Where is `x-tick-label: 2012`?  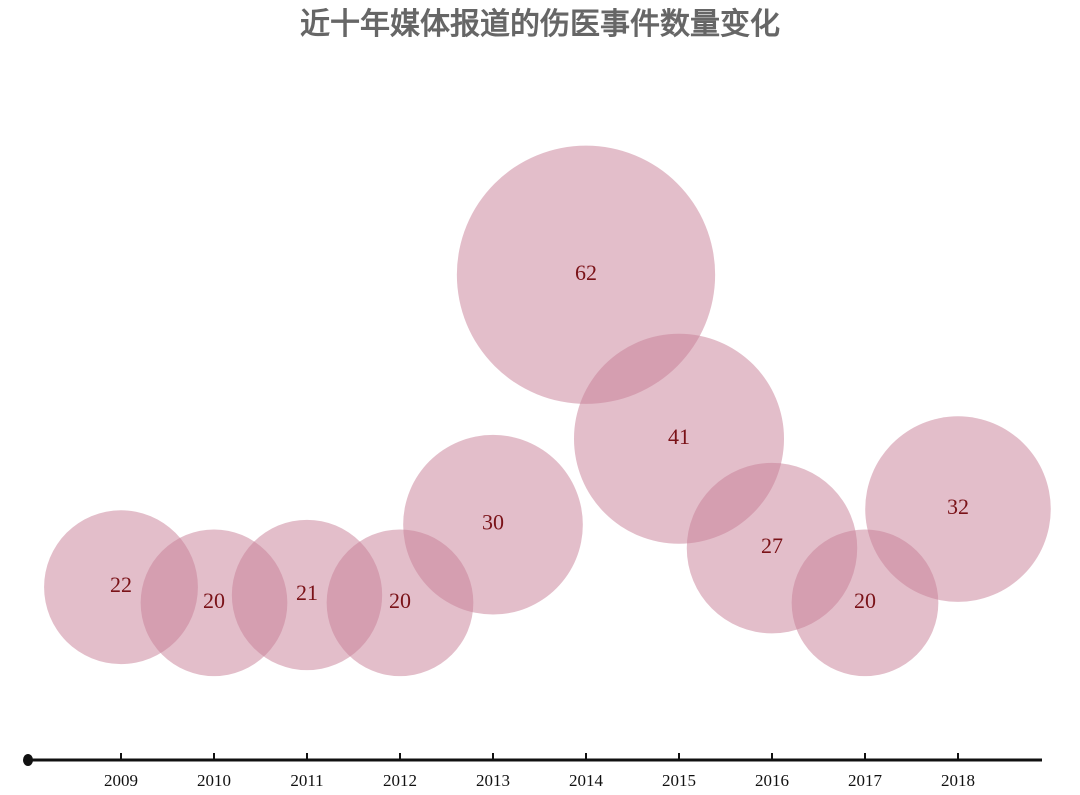 x-tick-label: 2012 is located at coordinates (400, 780).